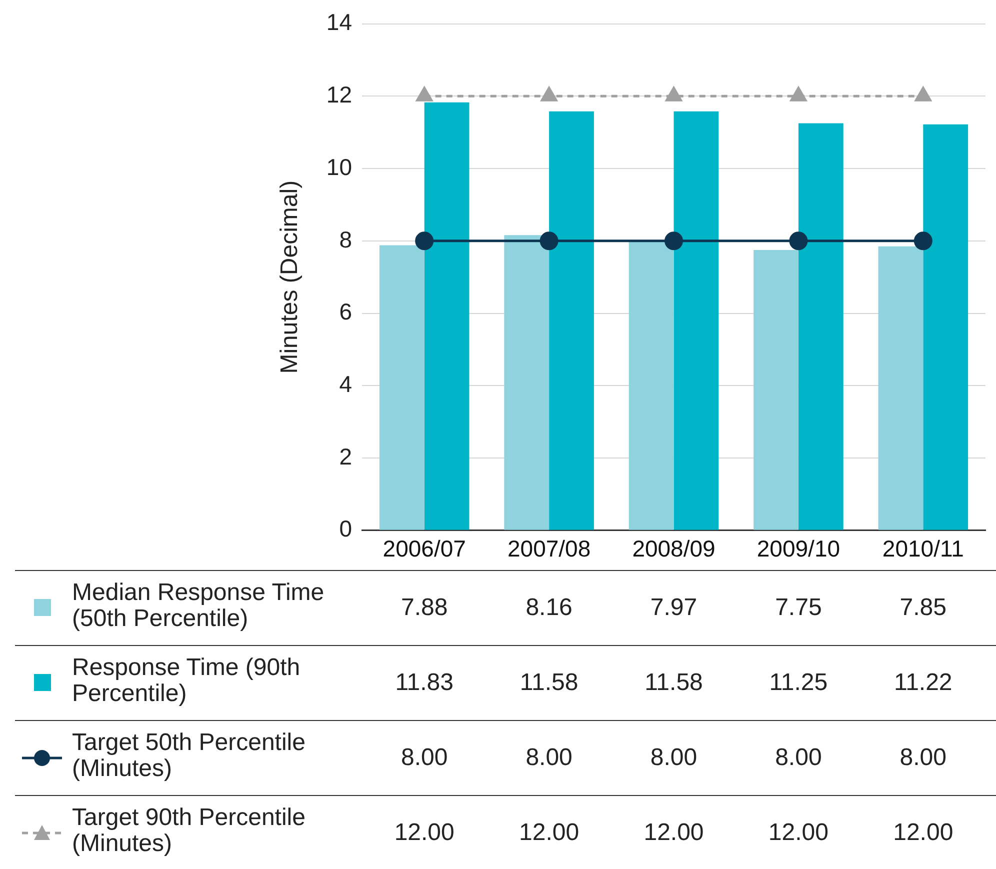  I want to click on y-tick-label: 14, so click(339, 22).